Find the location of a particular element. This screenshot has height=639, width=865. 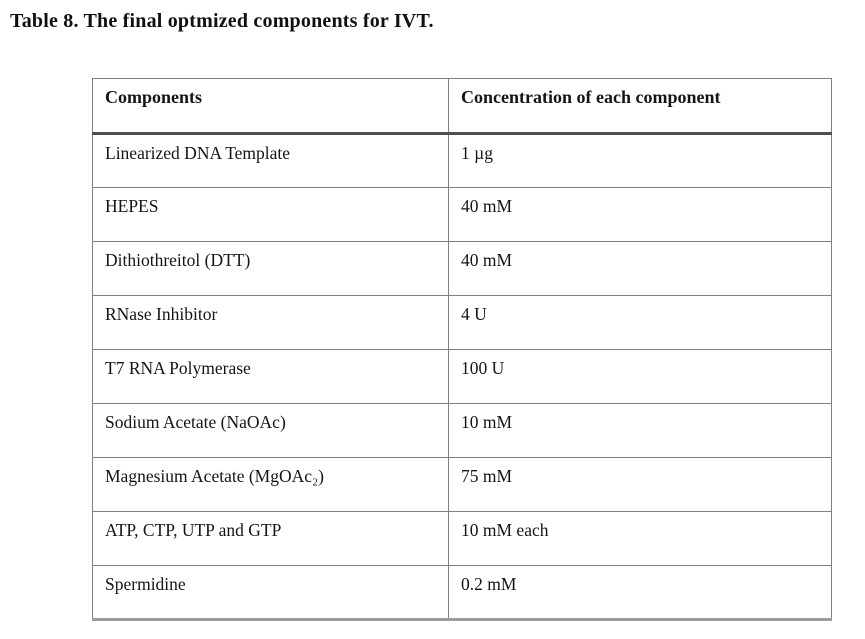

concentration-cell: 4 U is located at coordinates (640, 322).